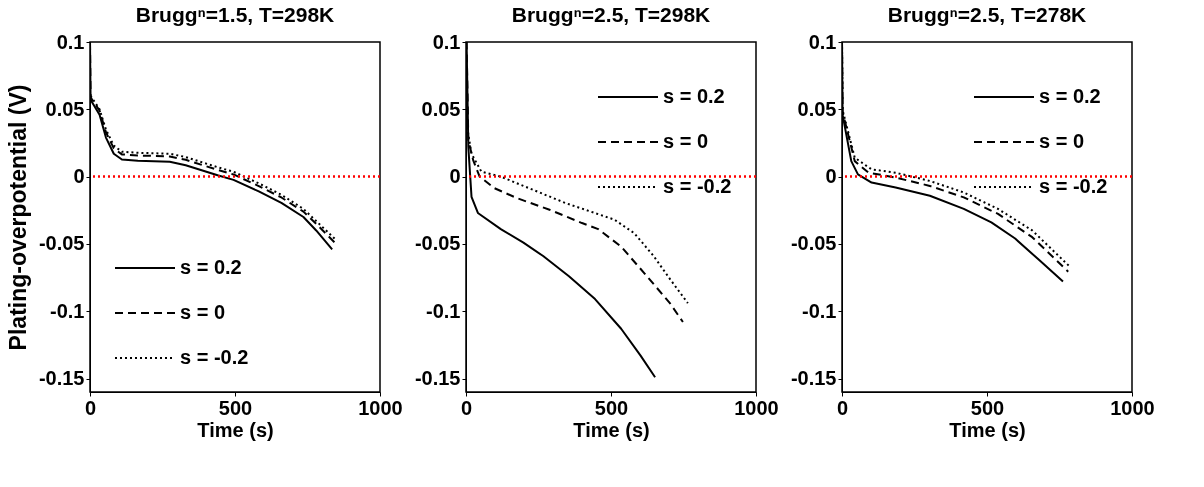  I want to click on chart-title: Bruggⁿ=2.5, T=278K, so click(987, 14).